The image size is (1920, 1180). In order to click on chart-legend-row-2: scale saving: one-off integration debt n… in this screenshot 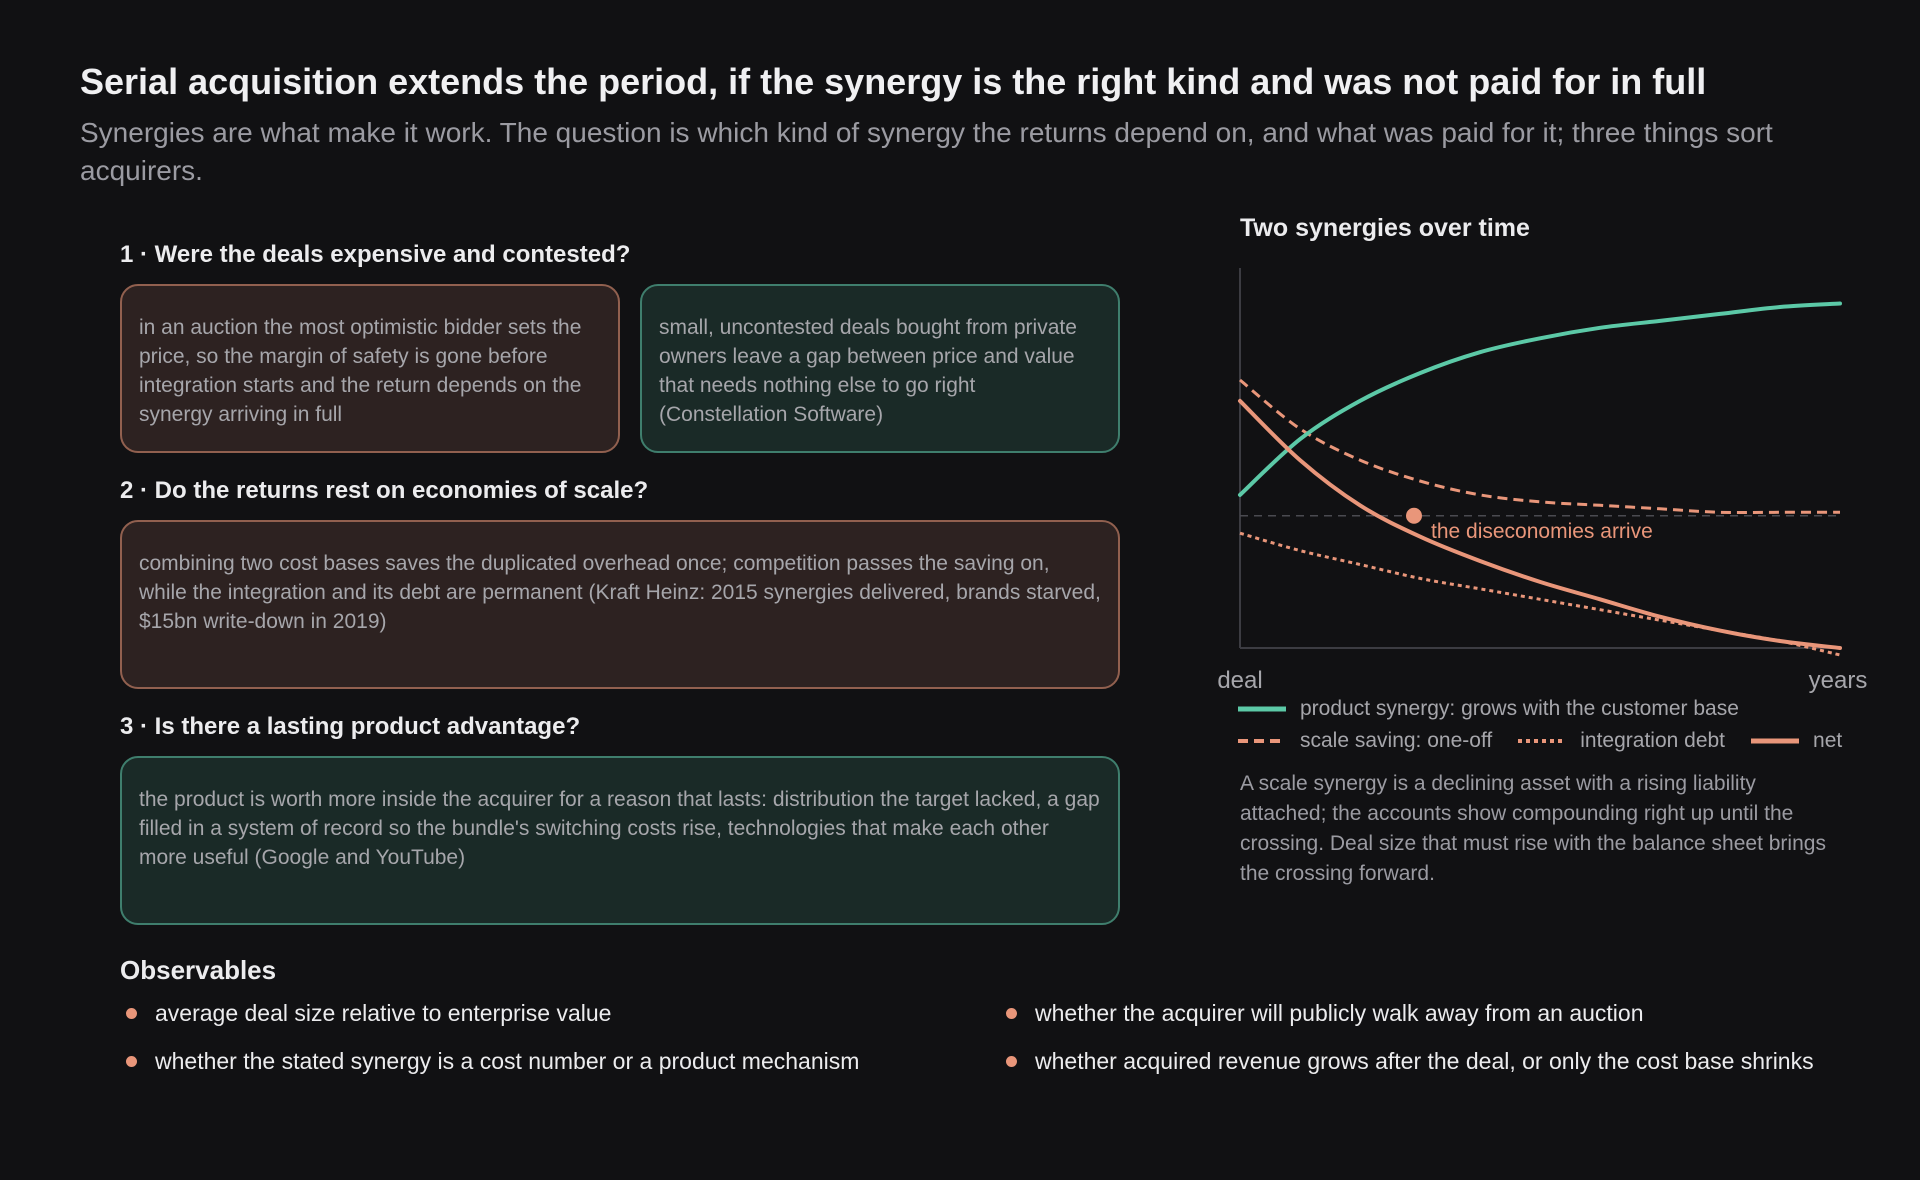, I will do `click(1553, 741)`.